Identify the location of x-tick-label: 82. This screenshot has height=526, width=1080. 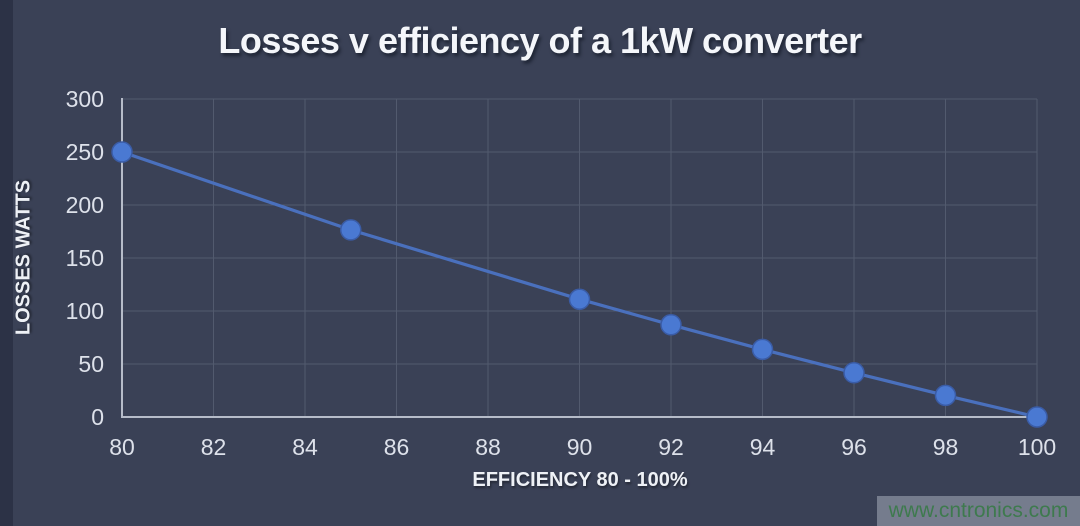
(214, 447).